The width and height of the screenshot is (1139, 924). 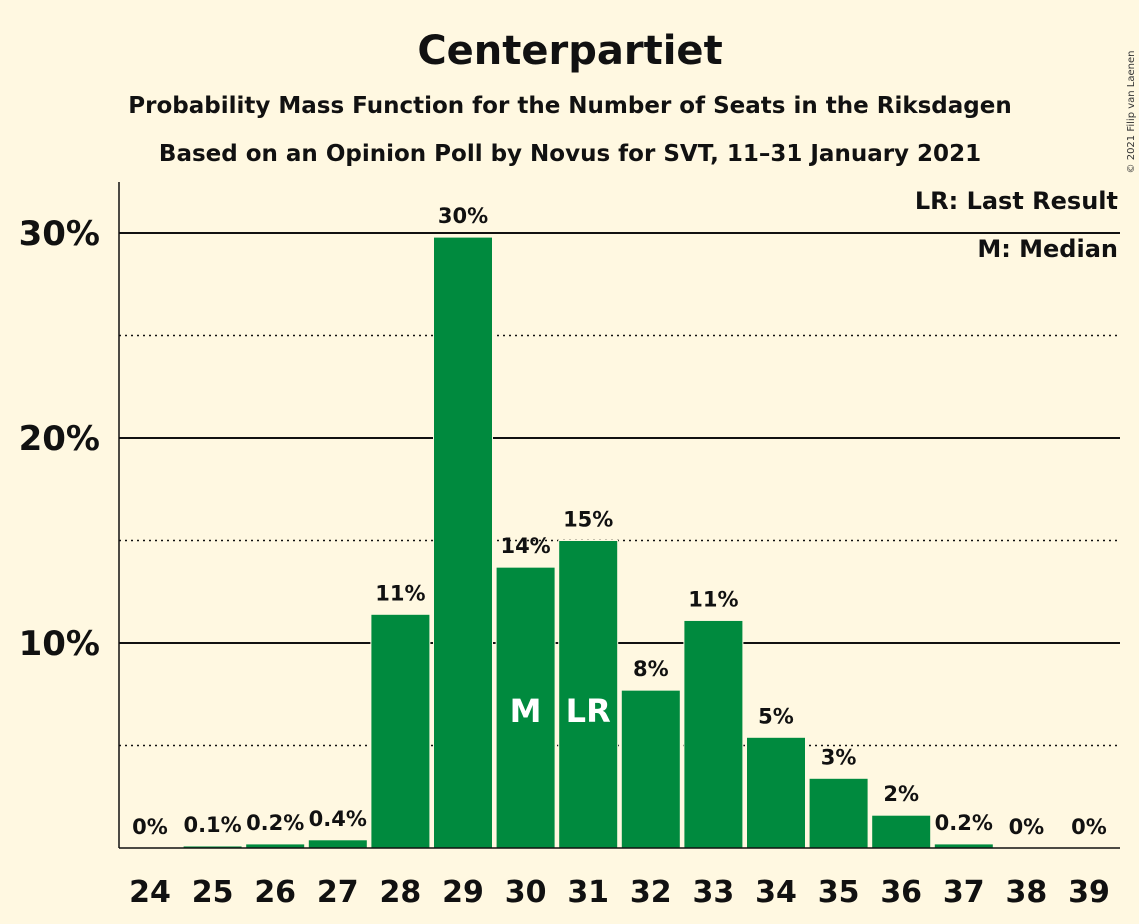 I want to click on marker-lr: LR, so click(x=588, y=711).